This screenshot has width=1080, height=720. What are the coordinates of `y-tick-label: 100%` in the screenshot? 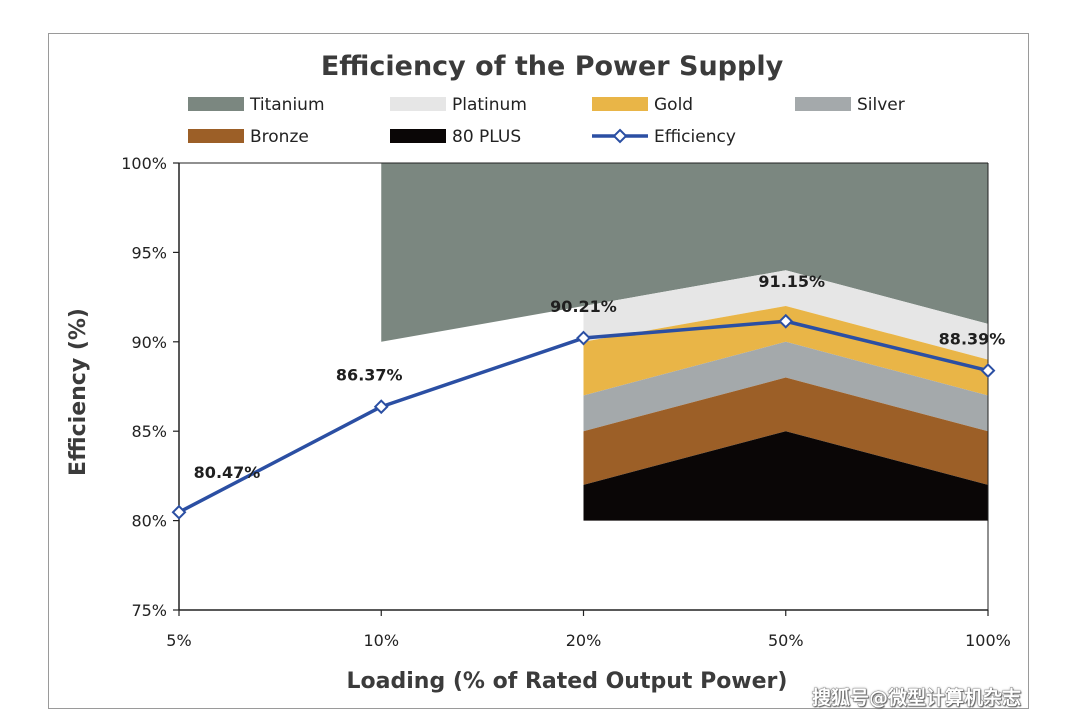 It's located at (144, 163).